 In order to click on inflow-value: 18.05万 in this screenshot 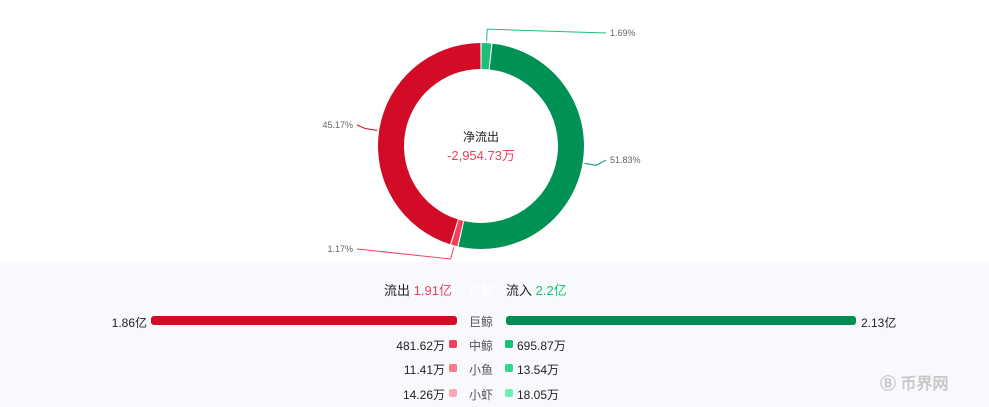, I will do `click(538, 395)`.